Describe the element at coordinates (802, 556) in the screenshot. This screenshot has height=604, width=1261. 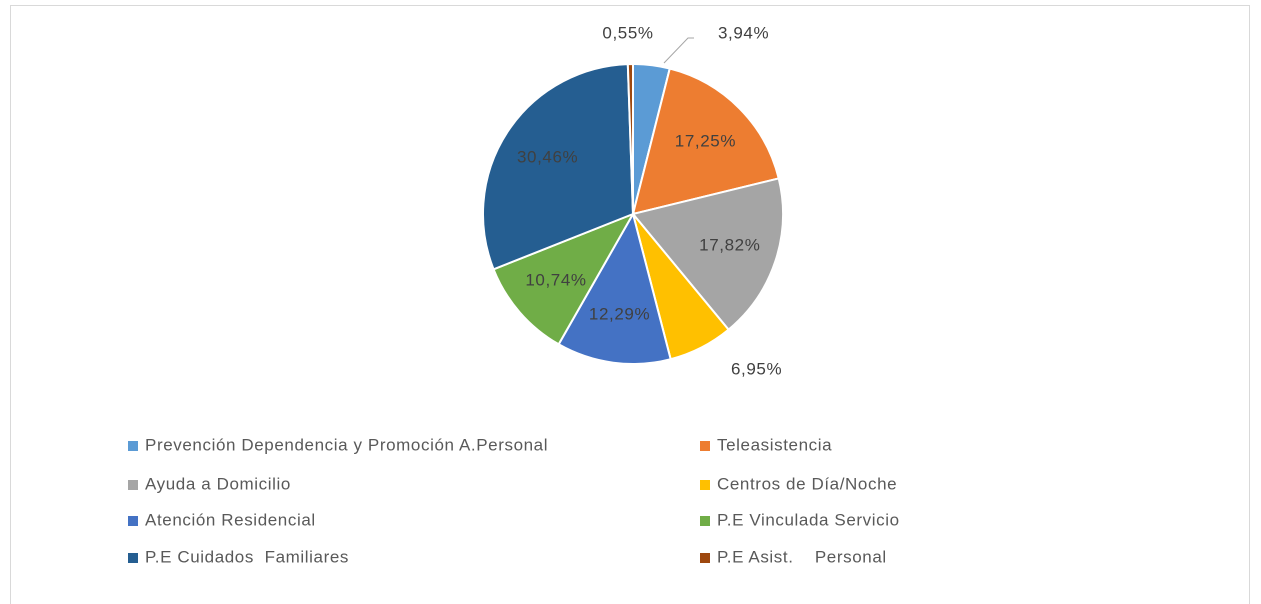
I see `legend-label: P.E Asist. Personal` at that location.